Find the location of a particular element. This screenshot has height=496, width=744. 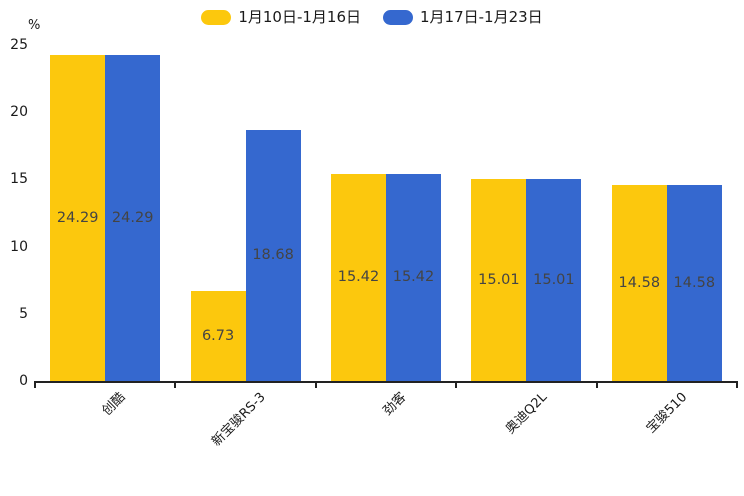

y-axis-unit-label: % is located at coordinates (34, 25).